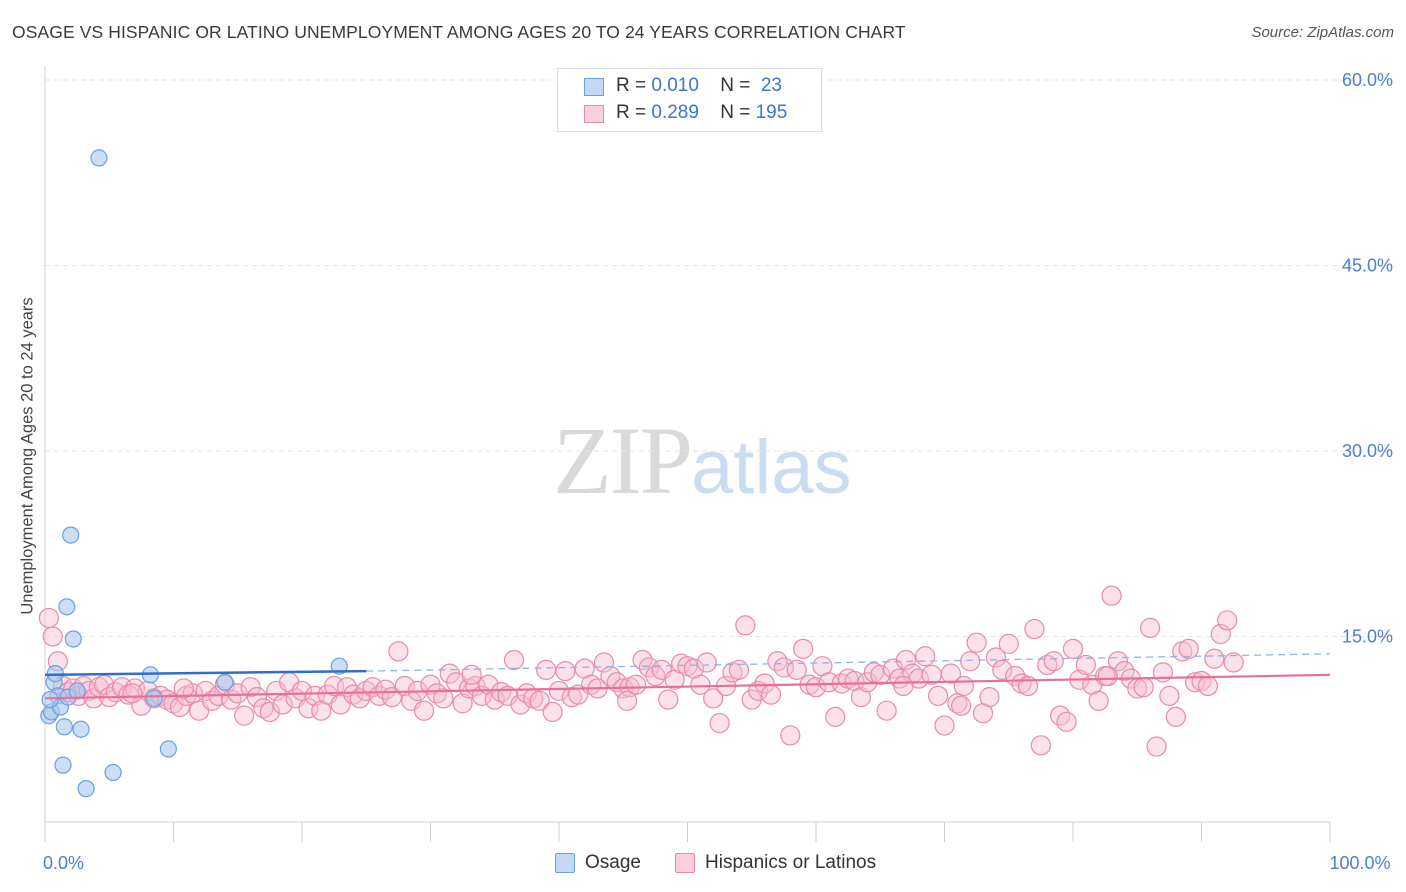 This screenshot has height=892, width=1406. I want to click on hispanic-trend-line, so click(687, 686).